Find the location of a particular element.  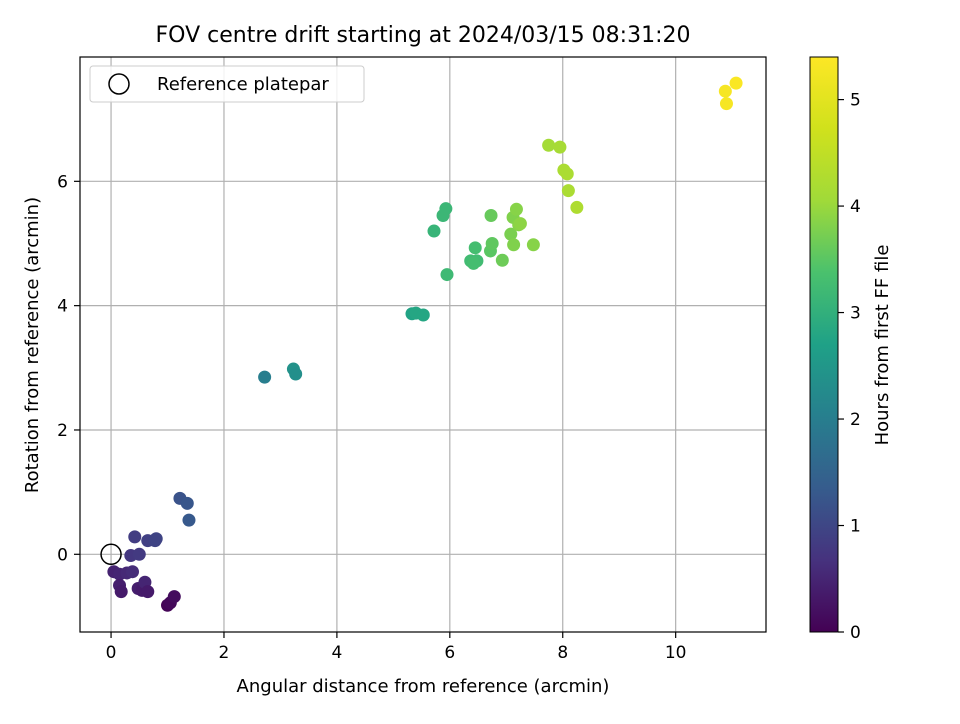

colorbar-label: Hours from first FF file is located at coordinates (882, 345).